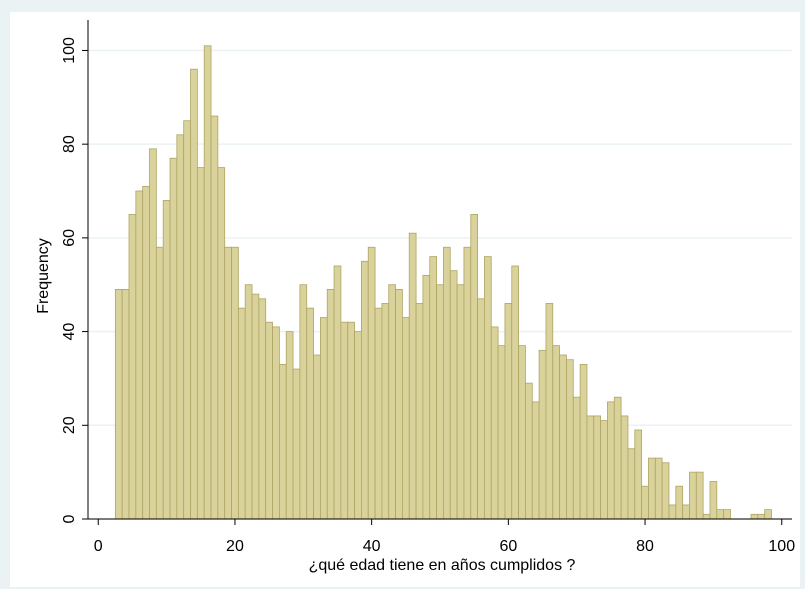  Describe the element at coordinates (69, 238) in the screenshot. I see `y-tick-label: 60` at that location.